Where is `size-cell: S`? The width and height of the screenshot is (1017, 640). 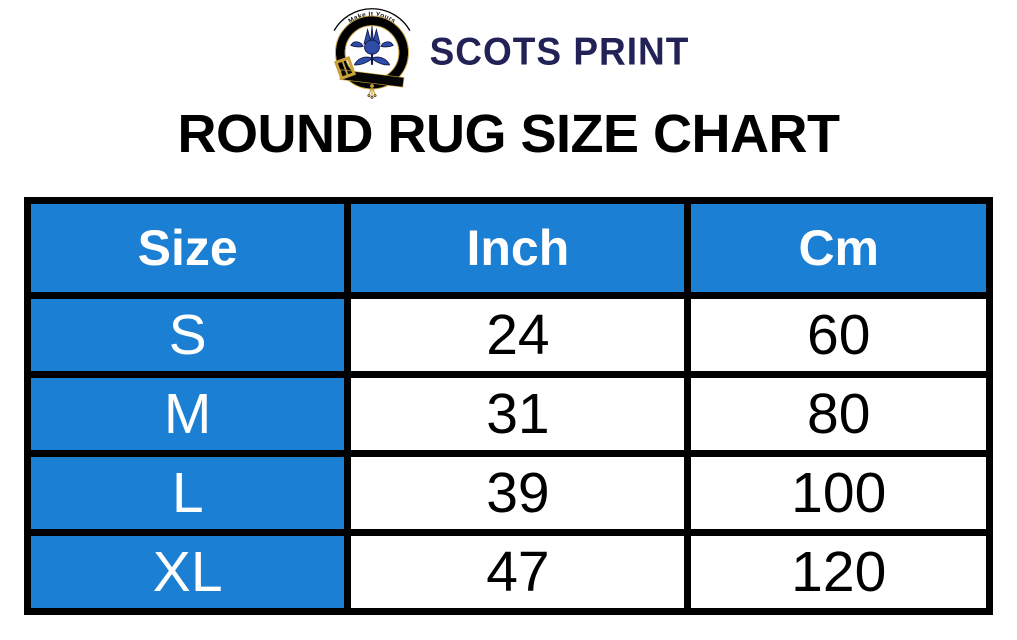
size-cell: S is located at coordinates (188, 335).